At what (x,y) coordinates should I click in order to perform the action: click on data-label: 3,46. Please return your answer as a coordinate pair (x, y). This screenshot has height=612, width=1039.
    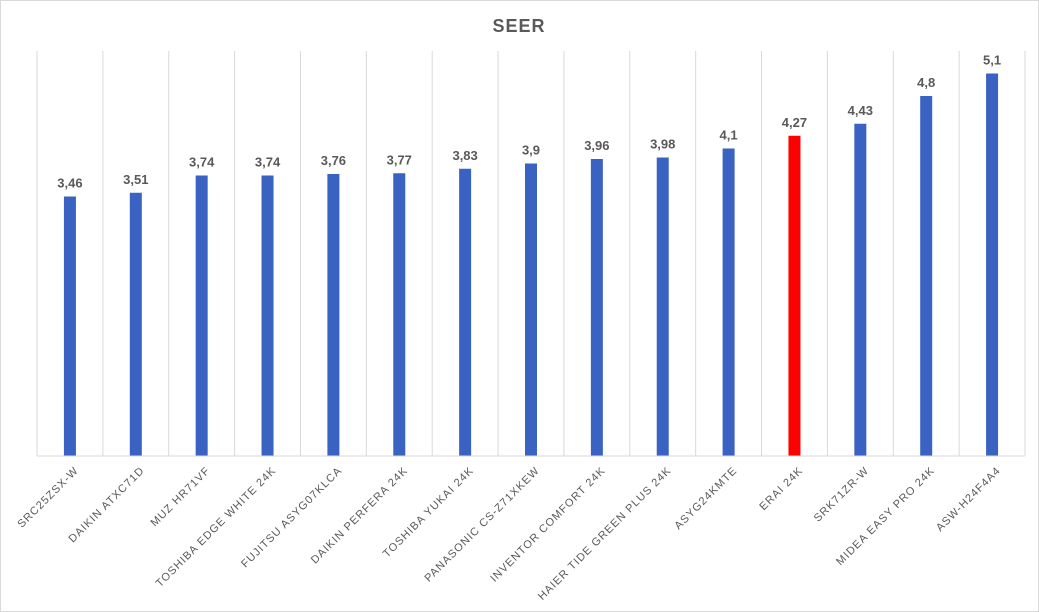
    Looking at the image, I should click on (69, 183).